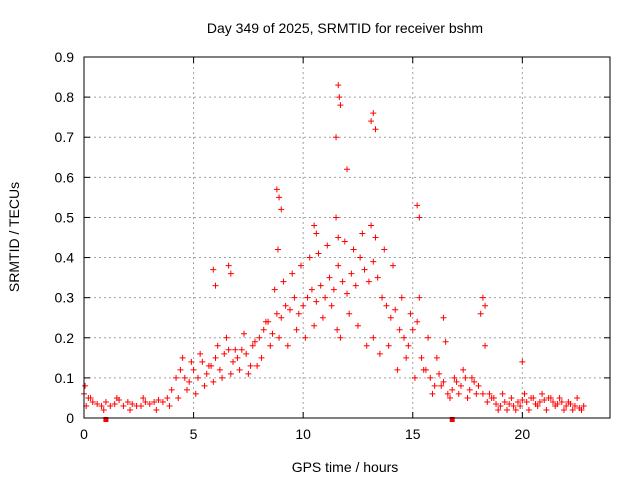 Image resolution: width=640 pixels, height=480 pixels. I want to click on axis-marker, so click(452, 419).